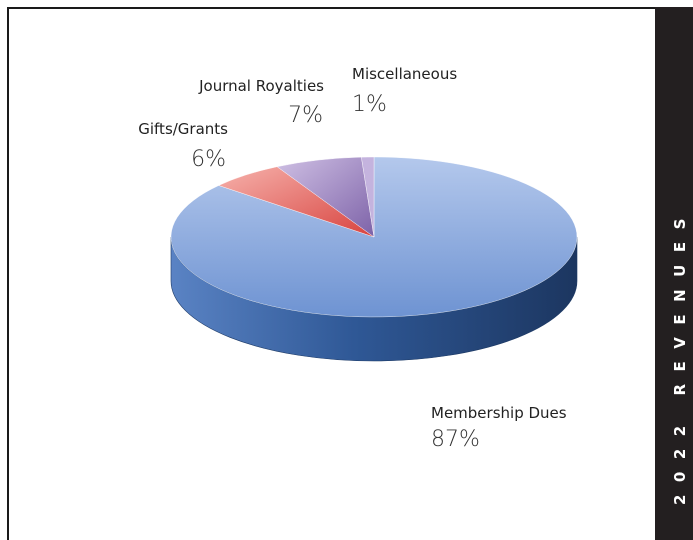 This screenshot has height=540, width=693. I want to click on label-gifts-grants: Gifts/Grants, so click(183, 129).